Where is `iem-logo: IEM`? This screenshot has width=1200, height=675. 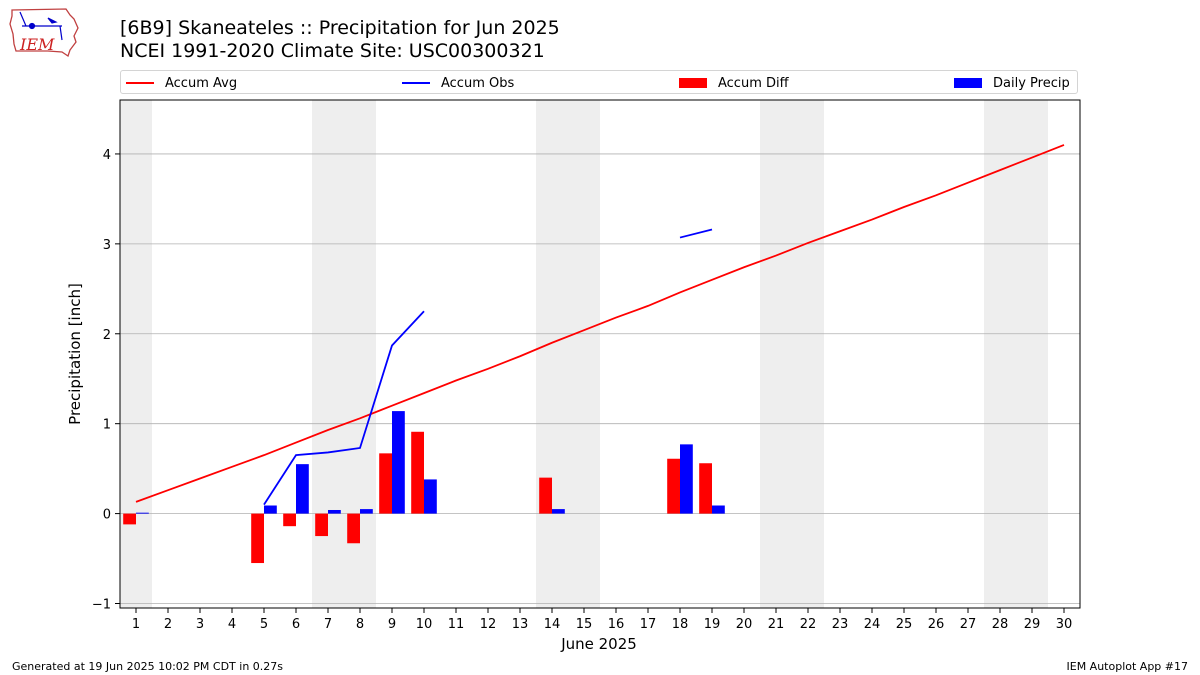
iem-logo: IEM is located at coordinates (44, 33).